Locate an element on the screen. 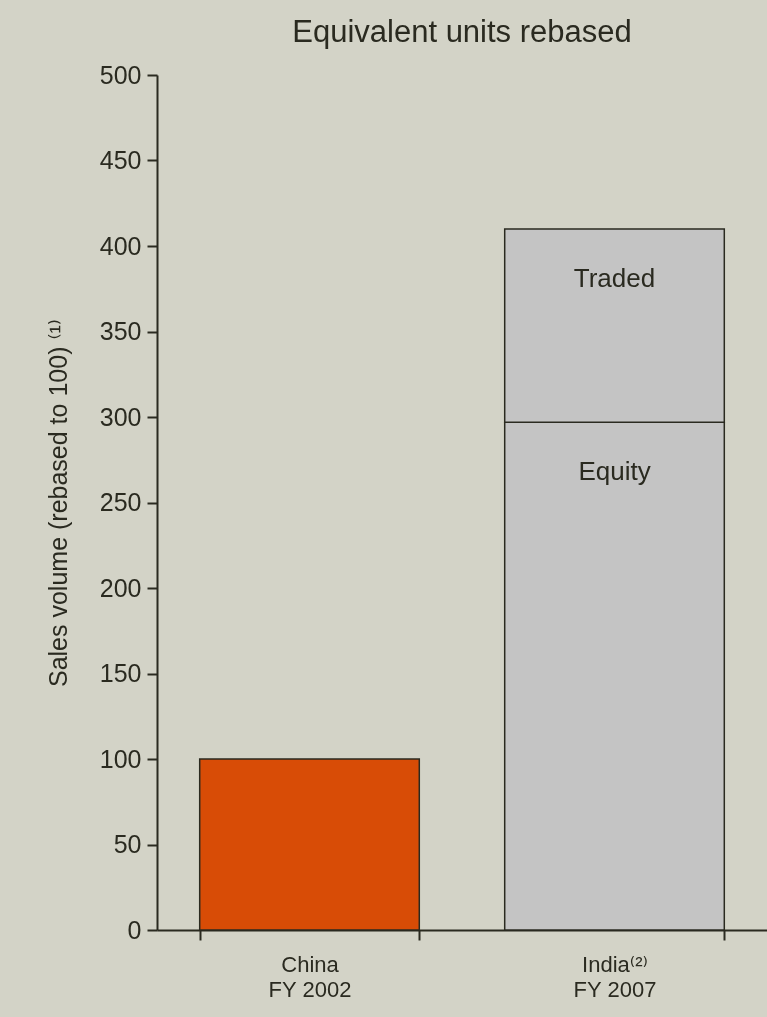 The width and height of the screenshot is (767, 1017). y-tick-label: 300 is located at coordinates (120, 416).